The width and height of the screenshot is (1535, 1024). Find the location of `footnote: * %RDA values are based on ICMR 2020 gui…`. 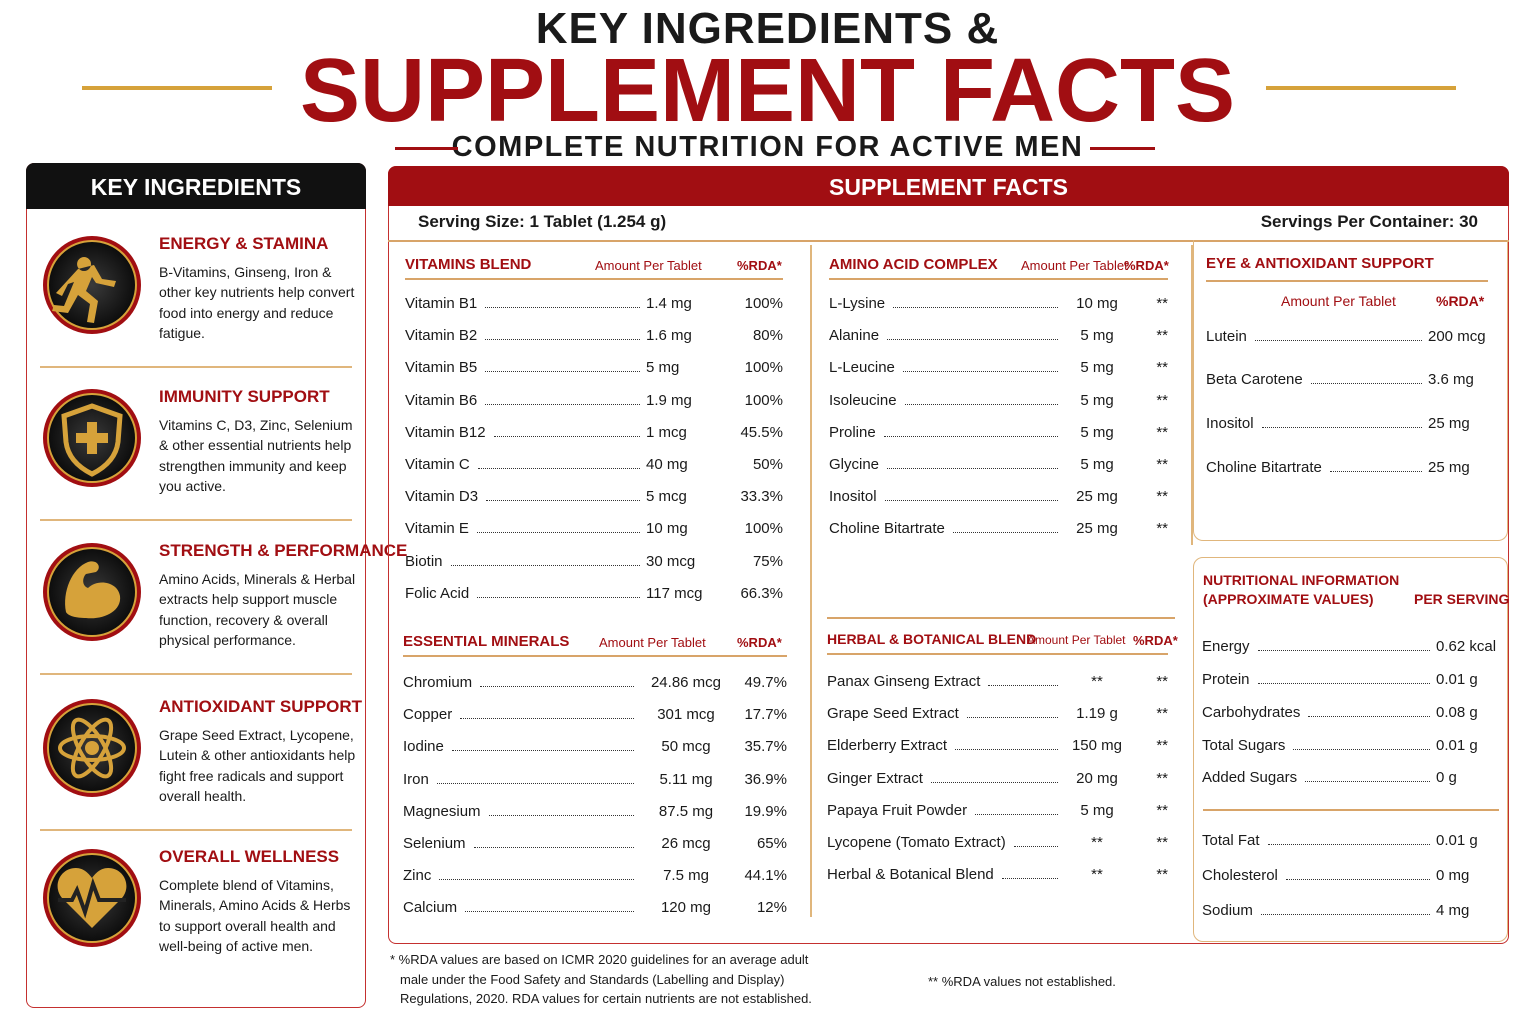

footnote: * %RDA values are based on ICMR 2020 gui… is located at coordinates (599, 959).